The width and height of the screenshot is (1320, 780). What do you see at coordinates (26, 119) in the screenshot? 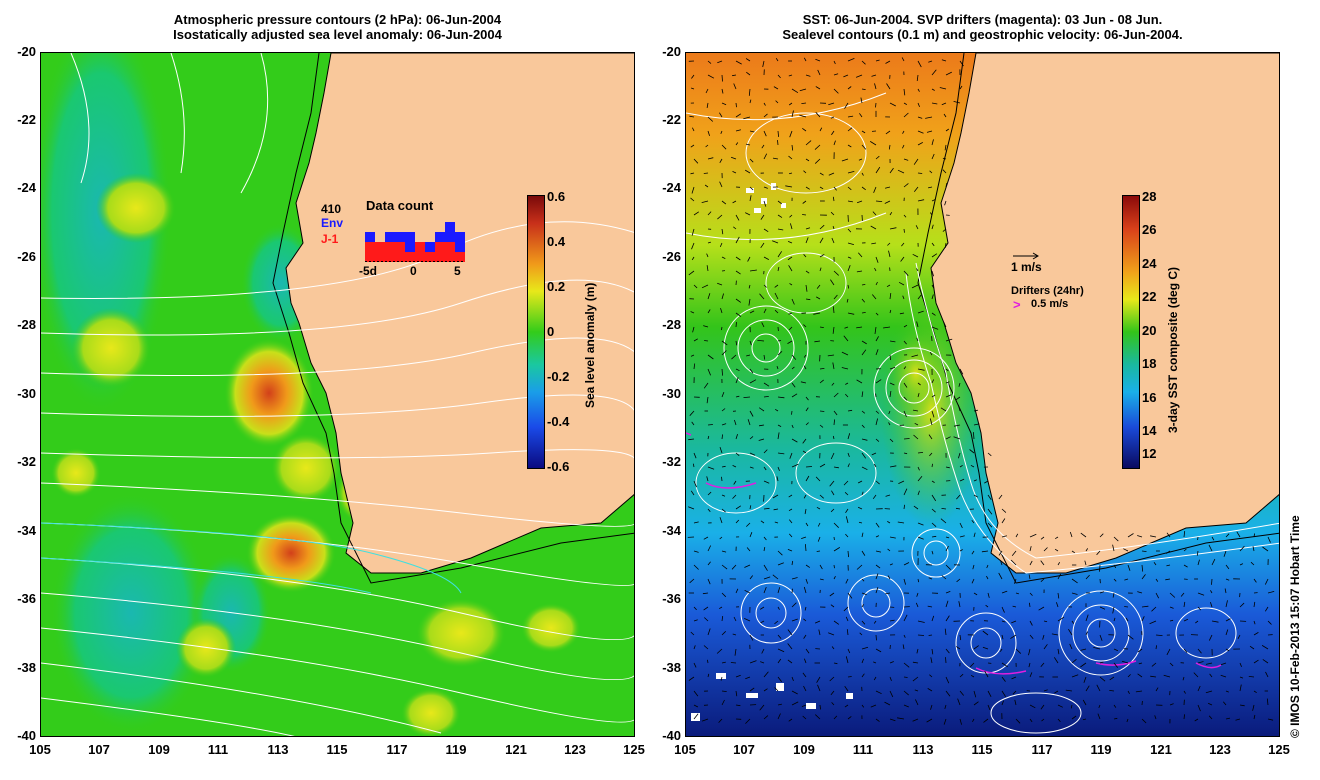
I see `y-tick: -22` at bounding box center [26, 119].